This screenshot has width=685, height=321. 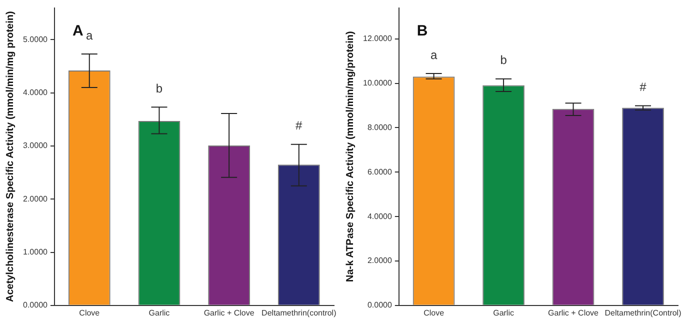 I want to click on y-axis-title: Na-k ATPase Specific Activity (mmol/min/mg/protein), so click(x=350, y=156).